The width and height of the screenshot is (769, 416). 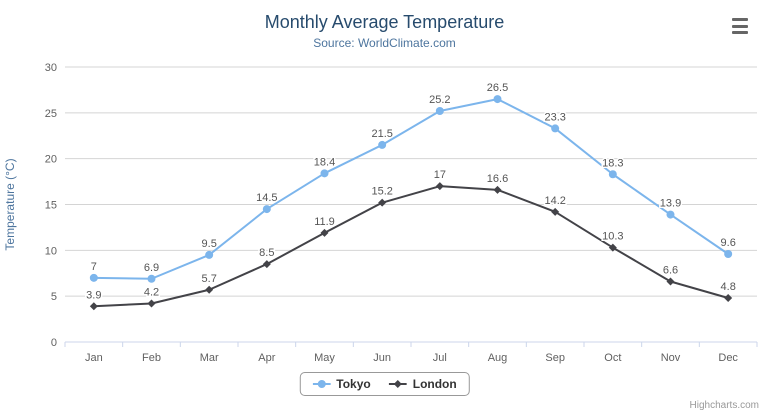 I want to click on data-label-halo: 14.5, so click(x=266, y=198).